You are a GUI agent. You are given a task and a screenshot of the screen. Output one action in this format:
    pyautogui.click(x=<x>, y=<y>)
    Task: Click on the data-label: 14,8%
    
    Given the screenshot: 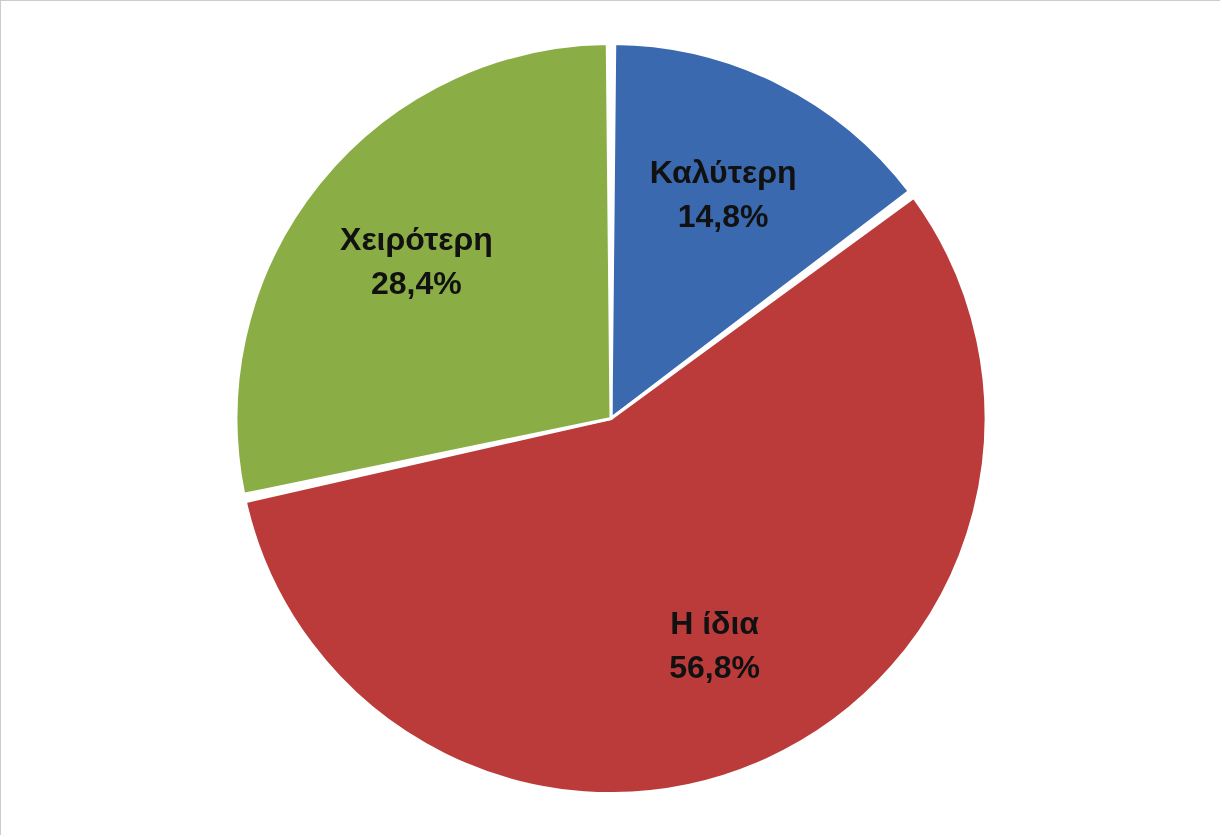 What is the action you would take?
    pyautogui.click(x=723, y=216)
    